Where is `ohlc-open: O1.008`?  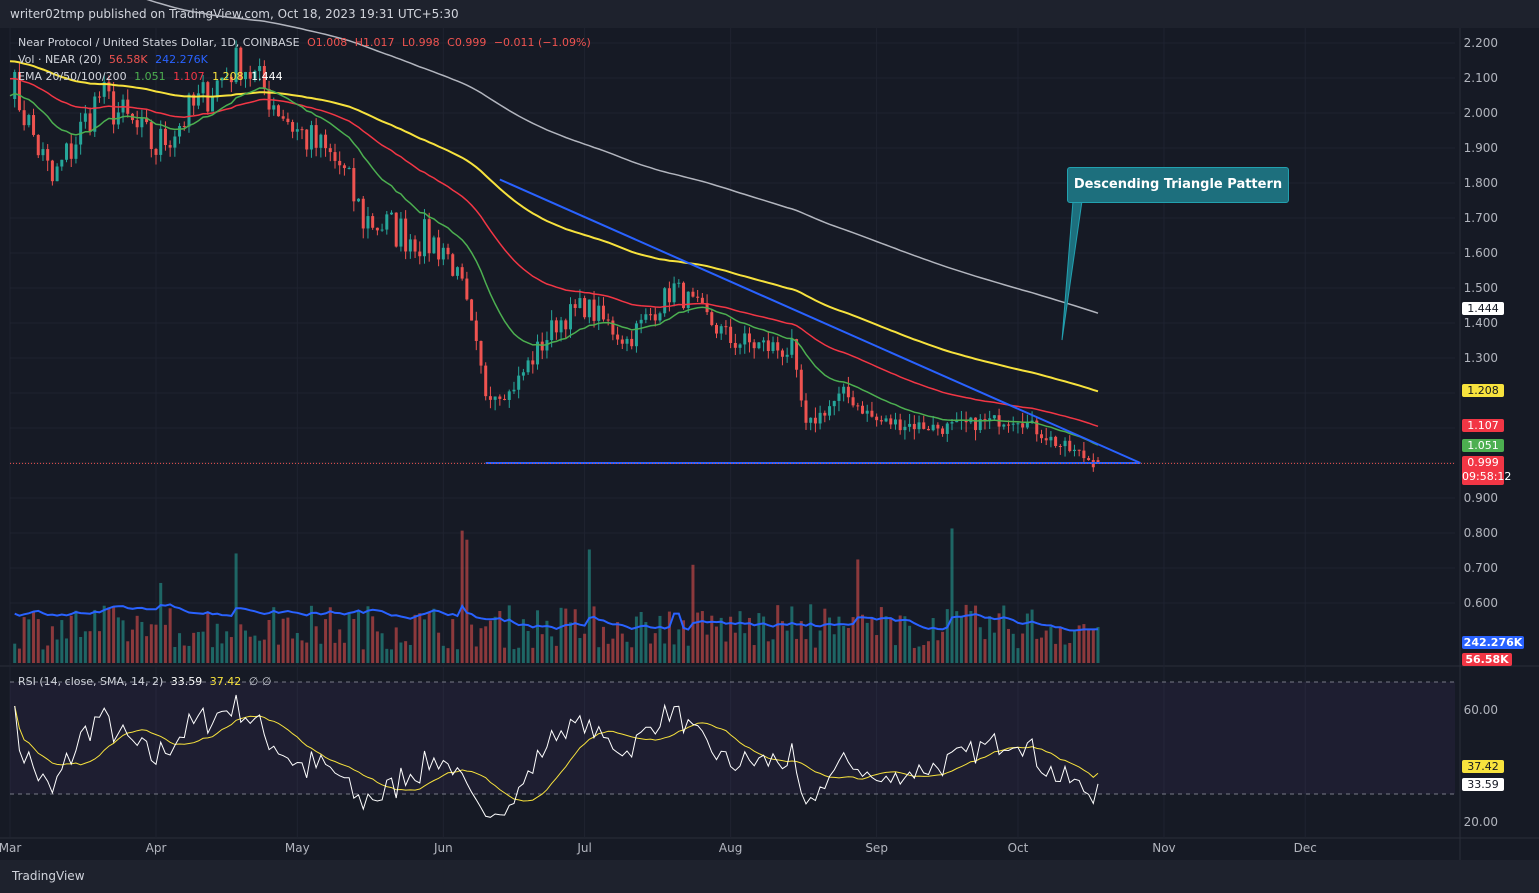
ohlc-open: O1.008 is located at coordinates (327, 42).